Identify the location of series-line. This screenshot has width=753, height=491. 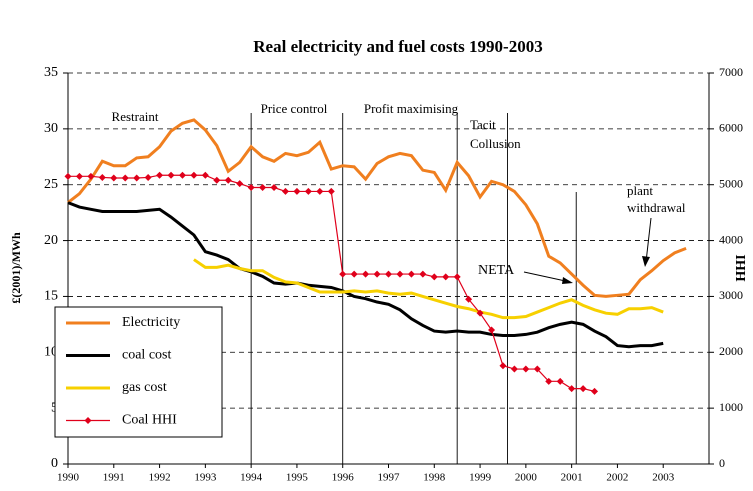
(428, 289).